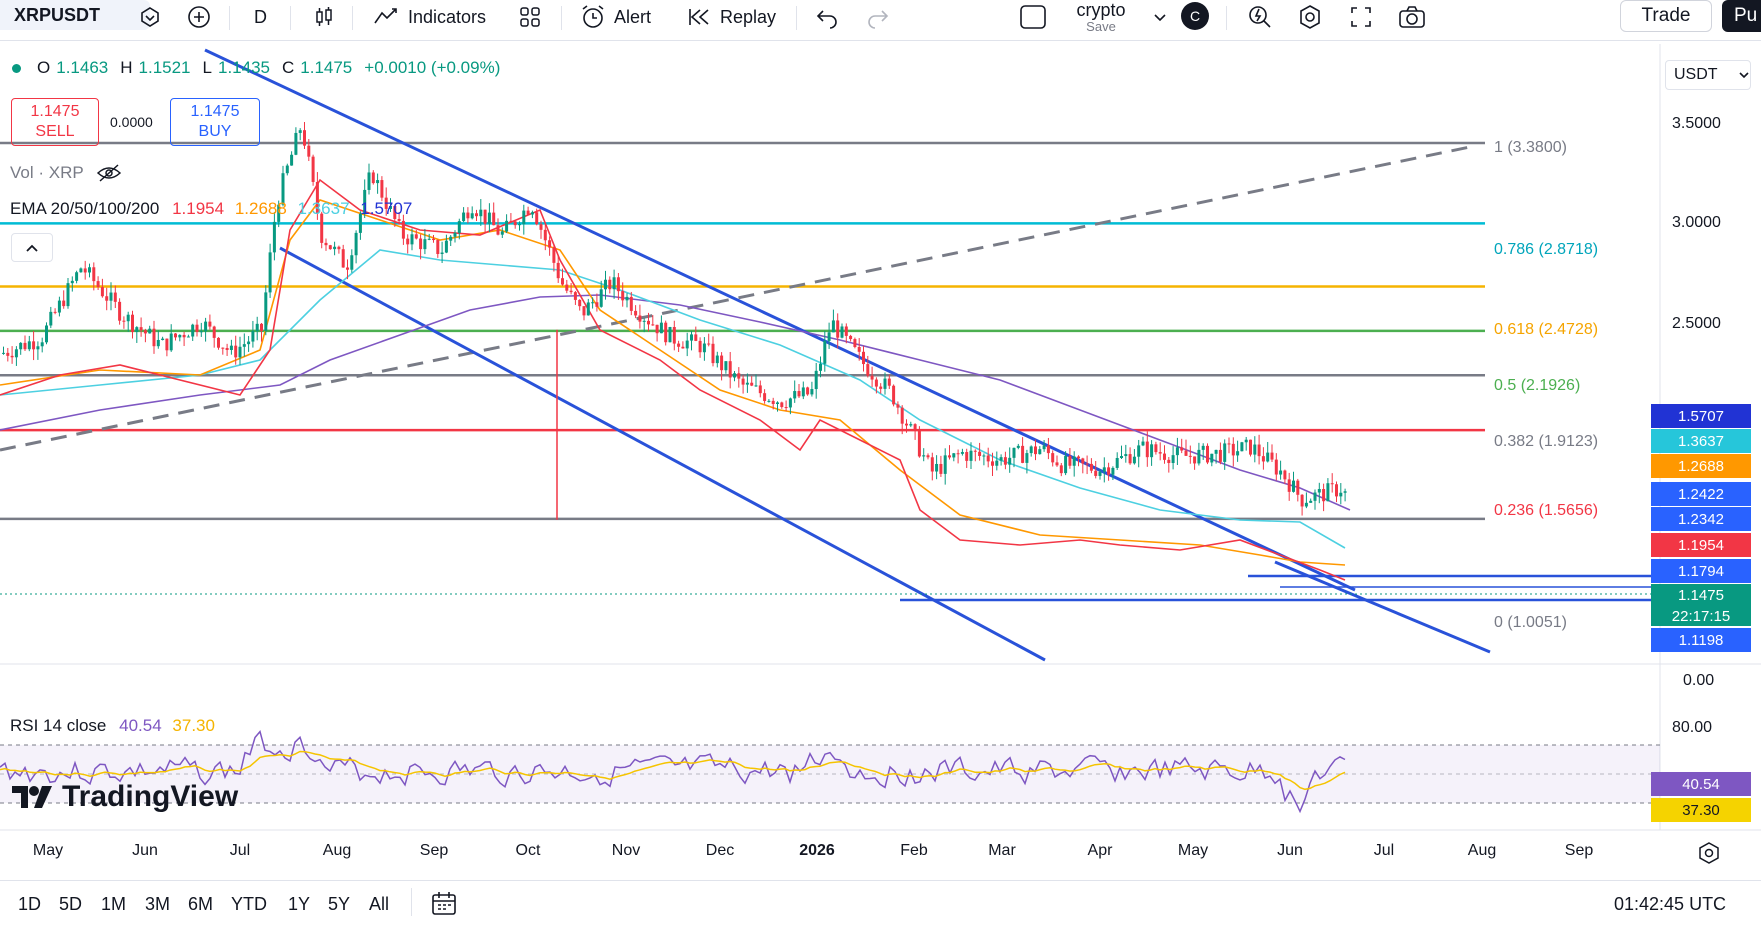  I want to click on range-button-ytd: YTD, so click(249, 904).